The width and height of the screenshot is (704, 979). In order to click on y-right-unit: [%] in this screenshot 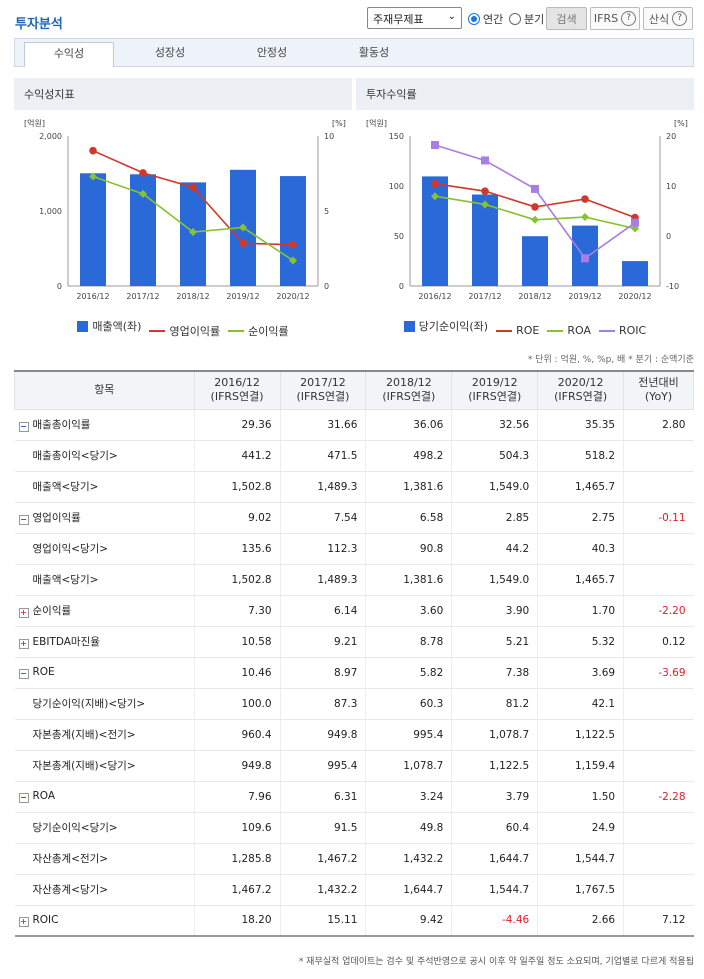, I will do `click(339, 123)`.